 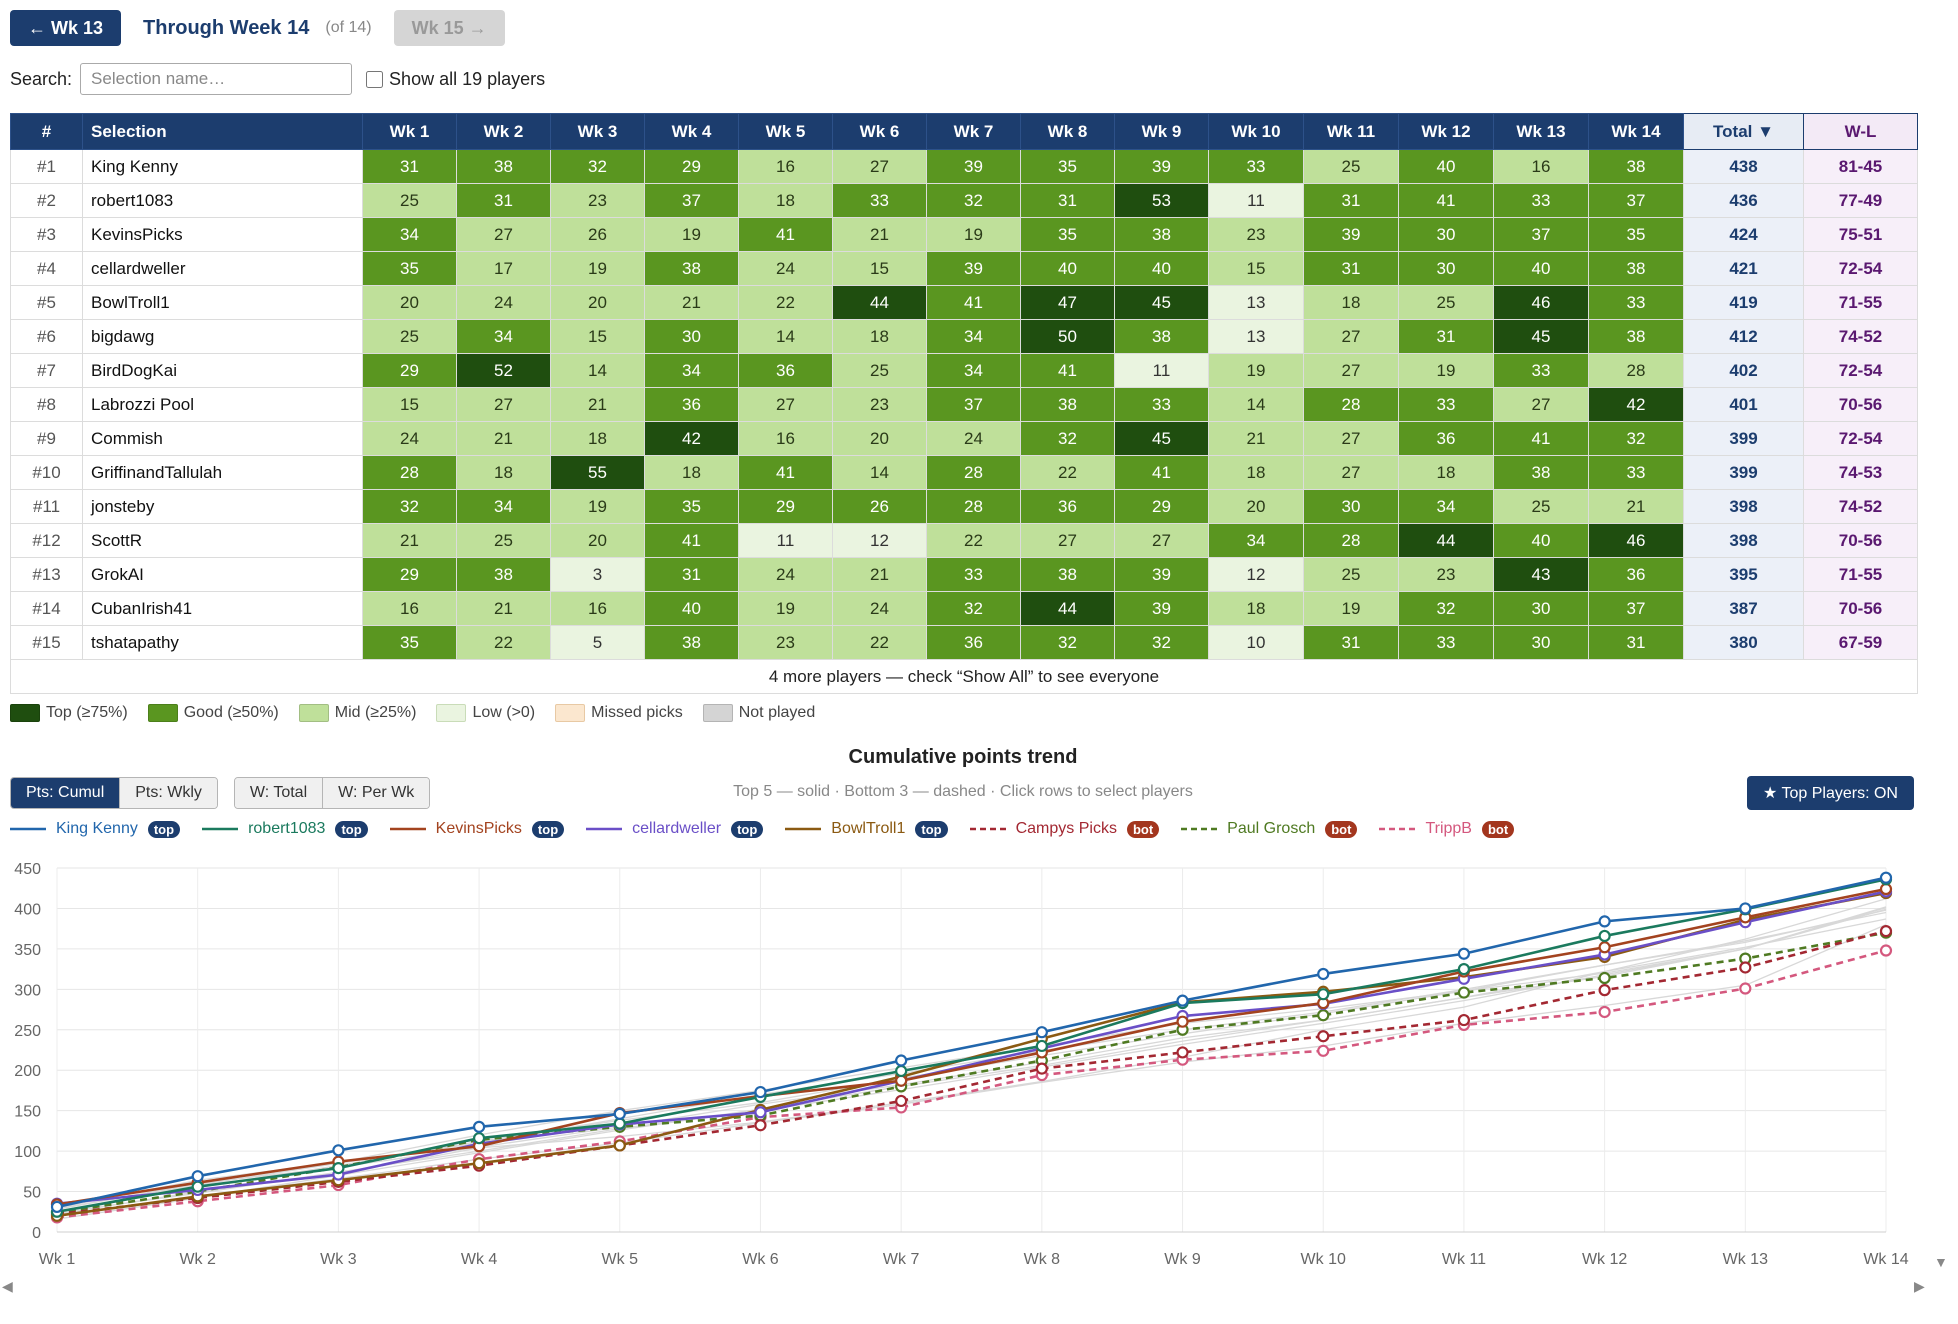 What do you see at coordinates (455, 79) in the screenshot?
I see `show-all-toggle: Show all 19 players` at bounding box center [455, 79].